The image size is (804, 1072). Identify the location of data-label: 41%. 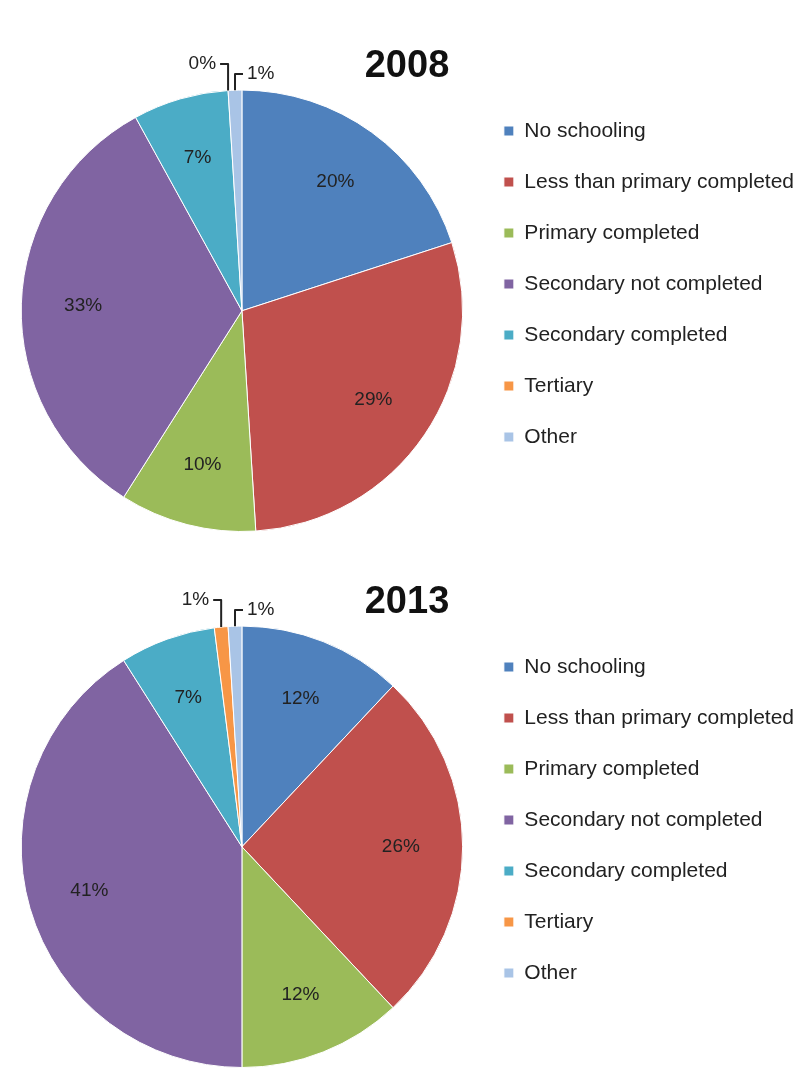
(89, 890).